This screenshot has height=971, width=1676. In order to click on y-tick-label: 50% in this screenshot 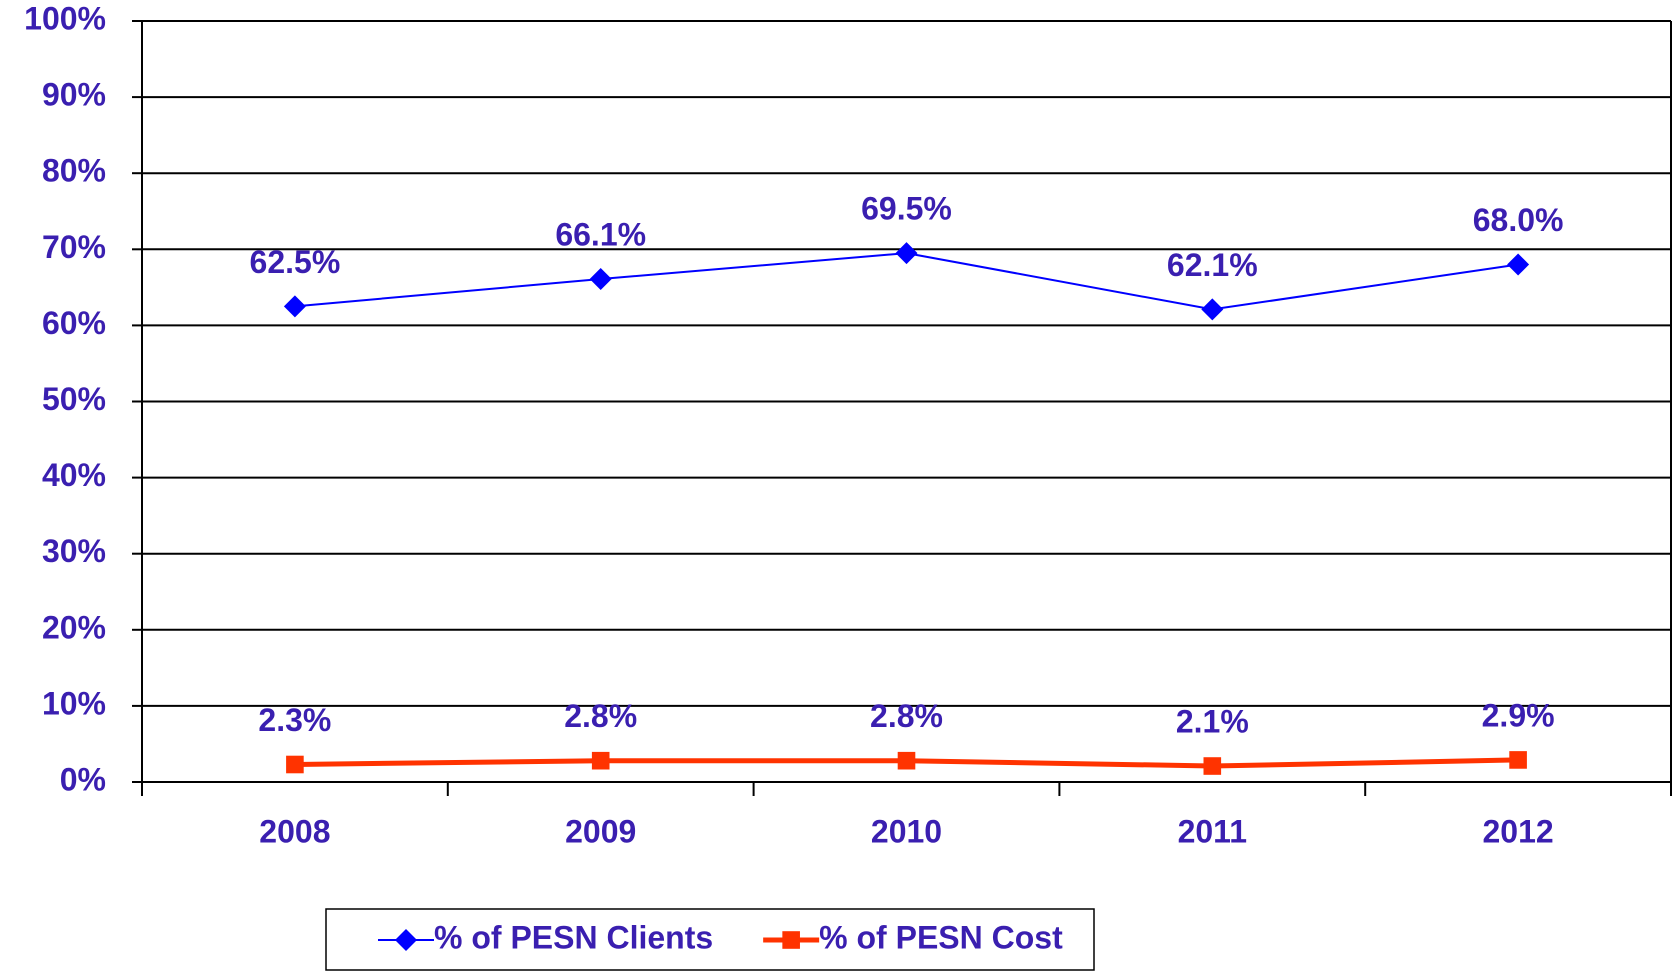, I will do `click(74, 399)`.